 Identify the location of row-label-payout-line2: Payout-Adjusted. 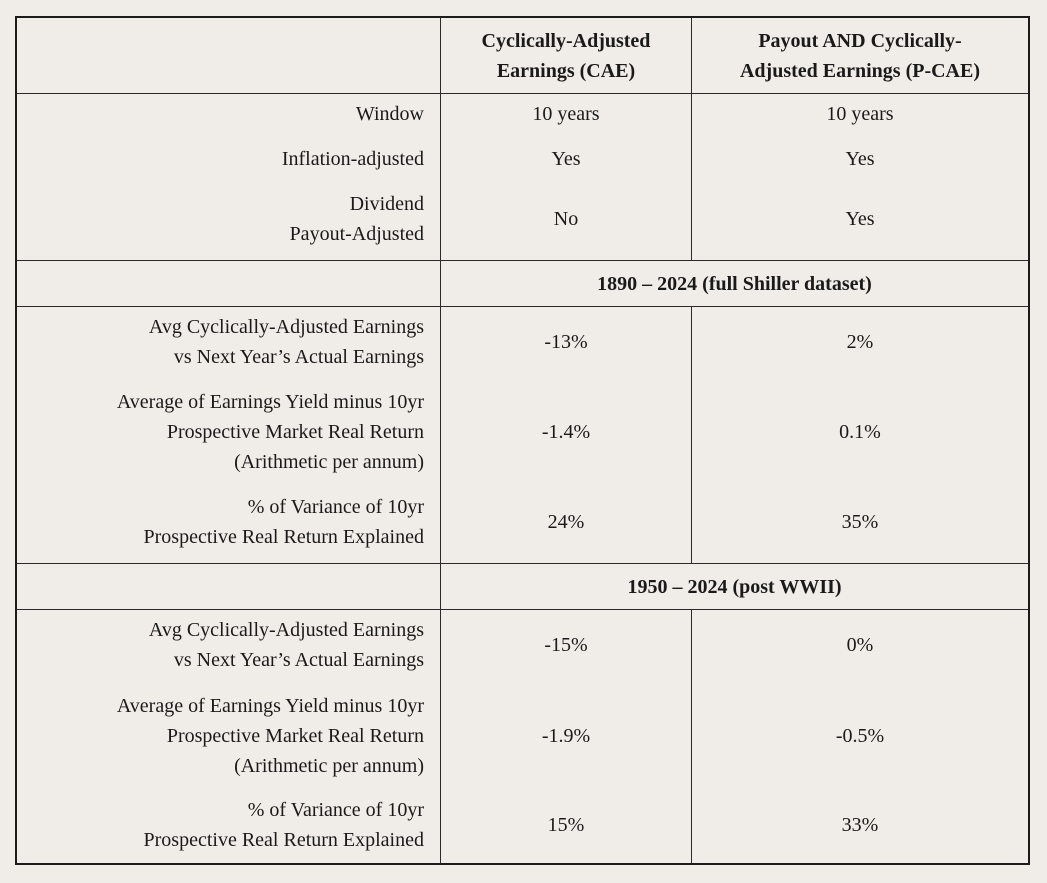
(356, 234).